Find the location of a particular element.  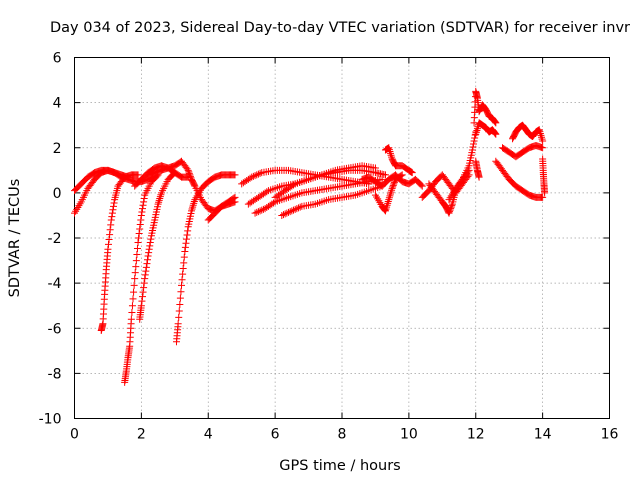

x-tick-label: 4 is located at coordinates (208, 435).